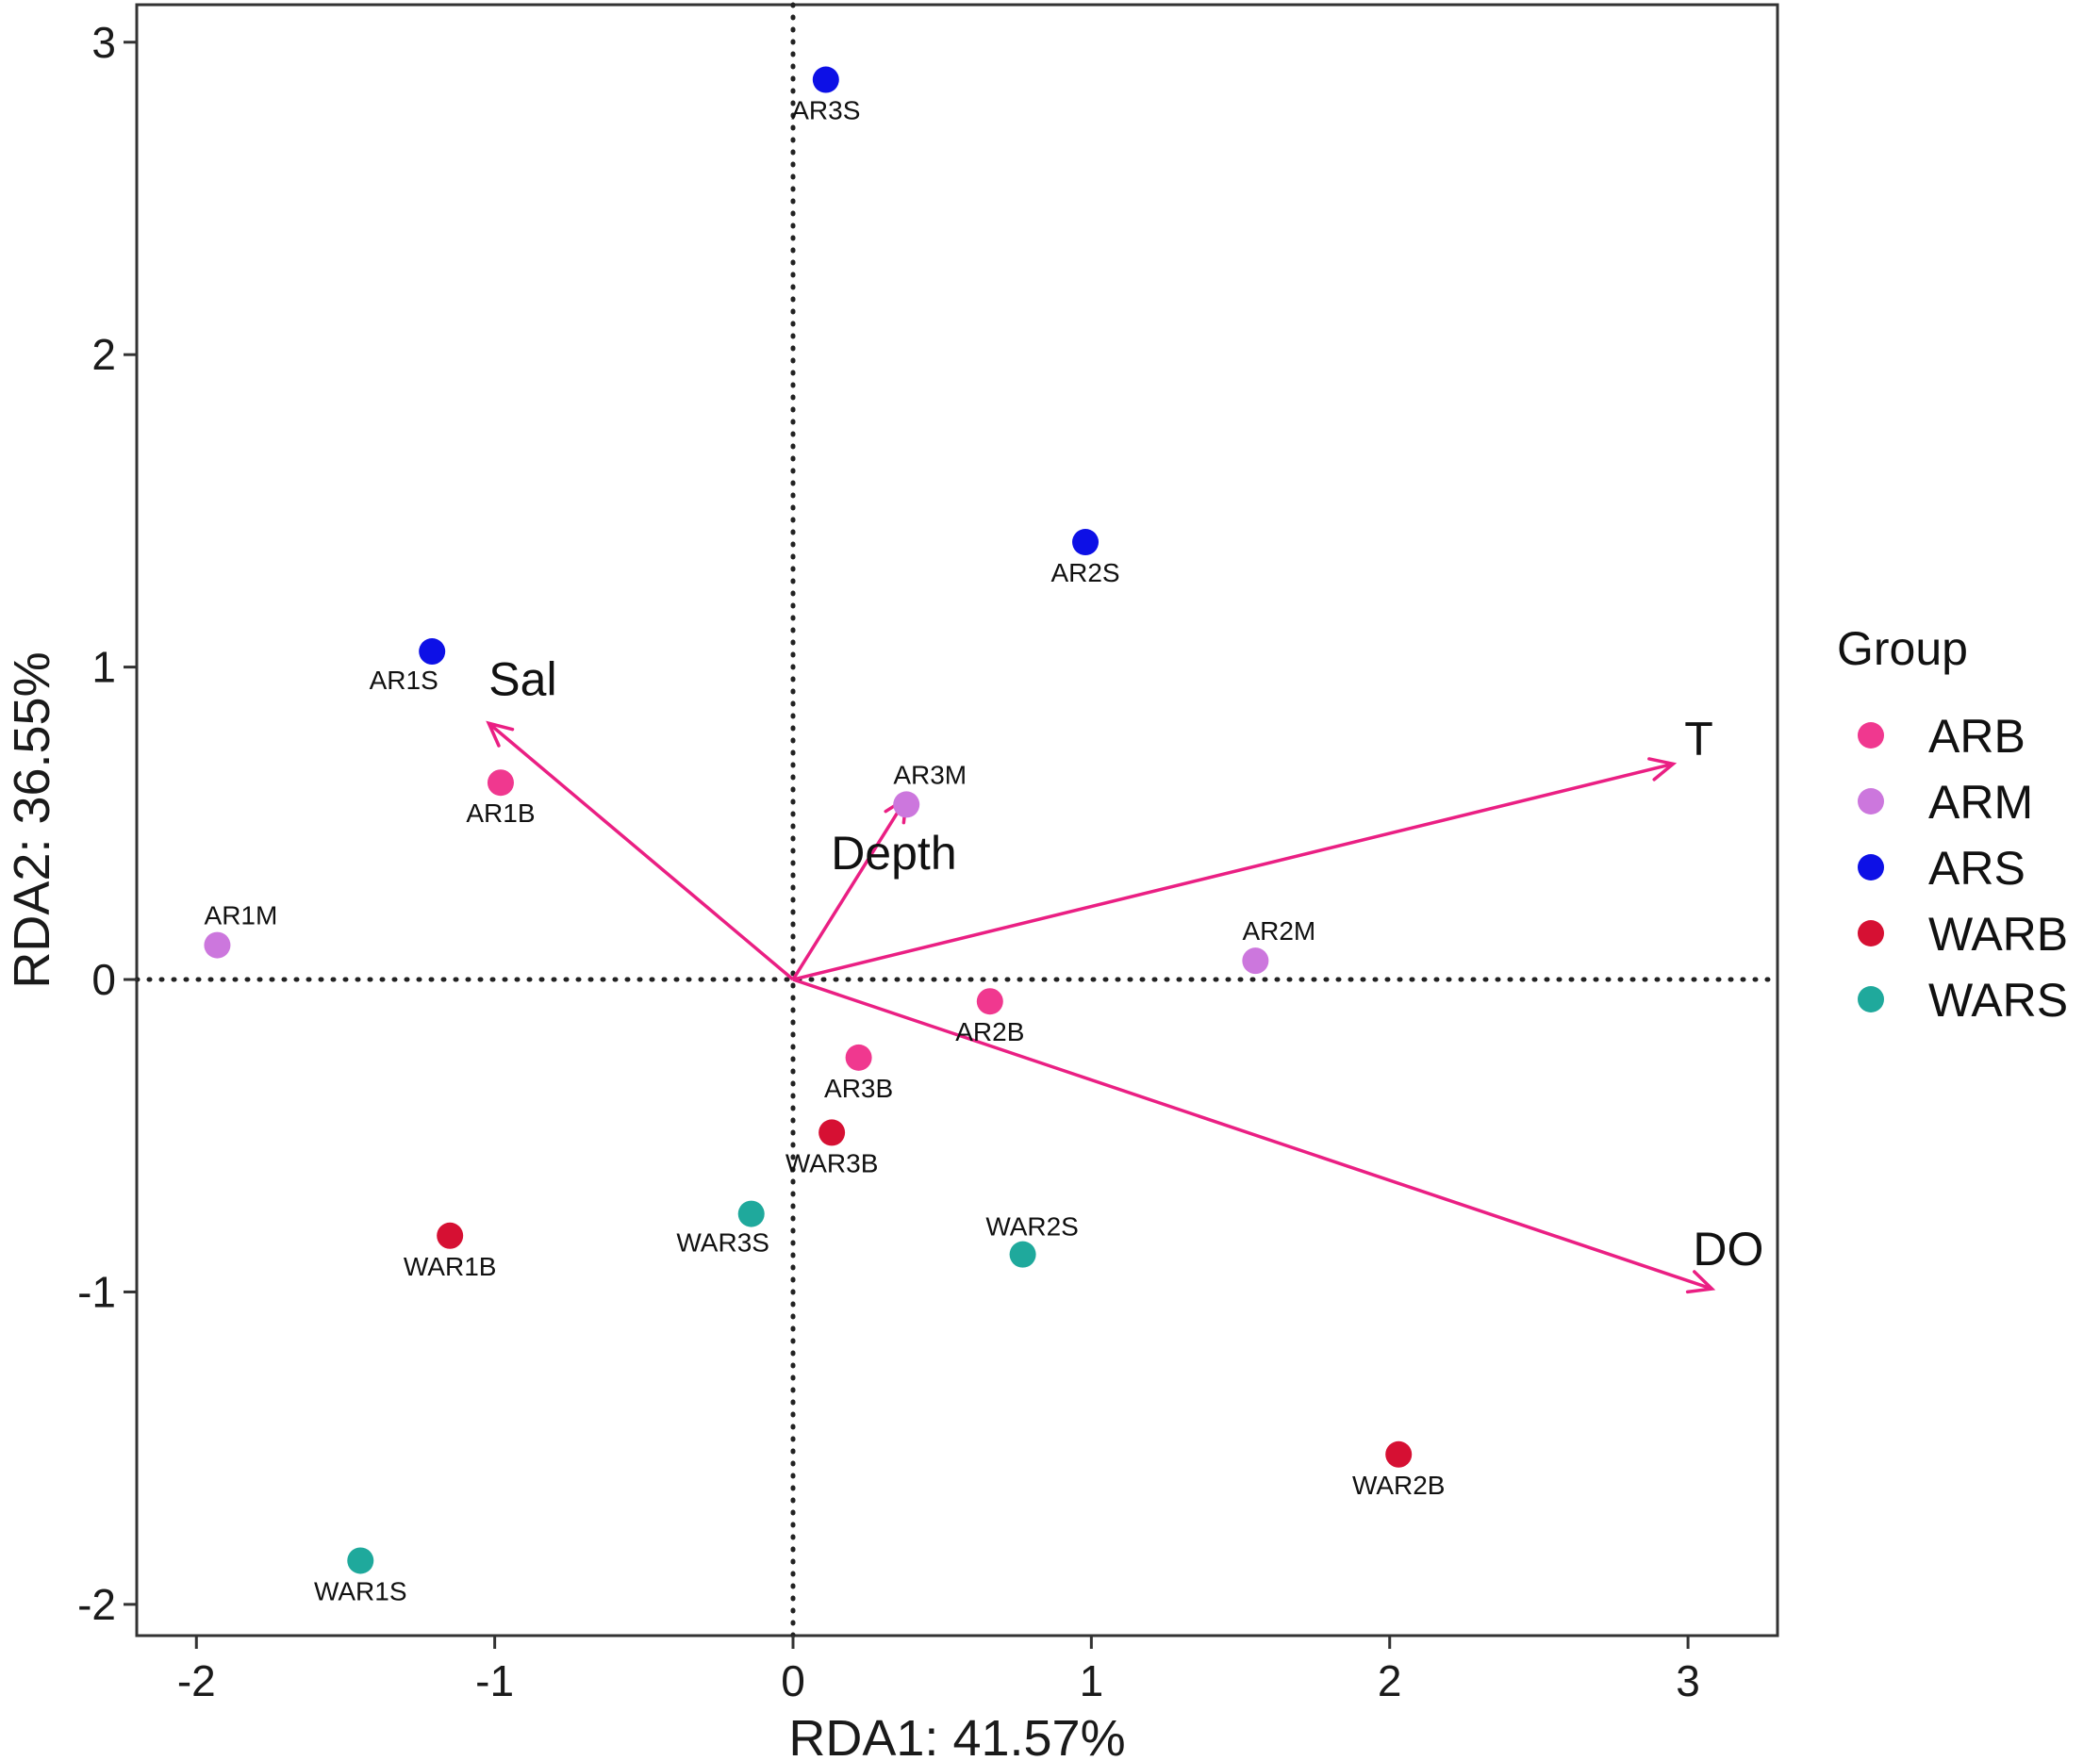 The width and height of the screenshot is (2100, 1761). What do you see at coordinates (957, 1735) in the screenshot?
I see `x-axis-title: RDA1: 41.57%` at bounding box center [957, 1735].